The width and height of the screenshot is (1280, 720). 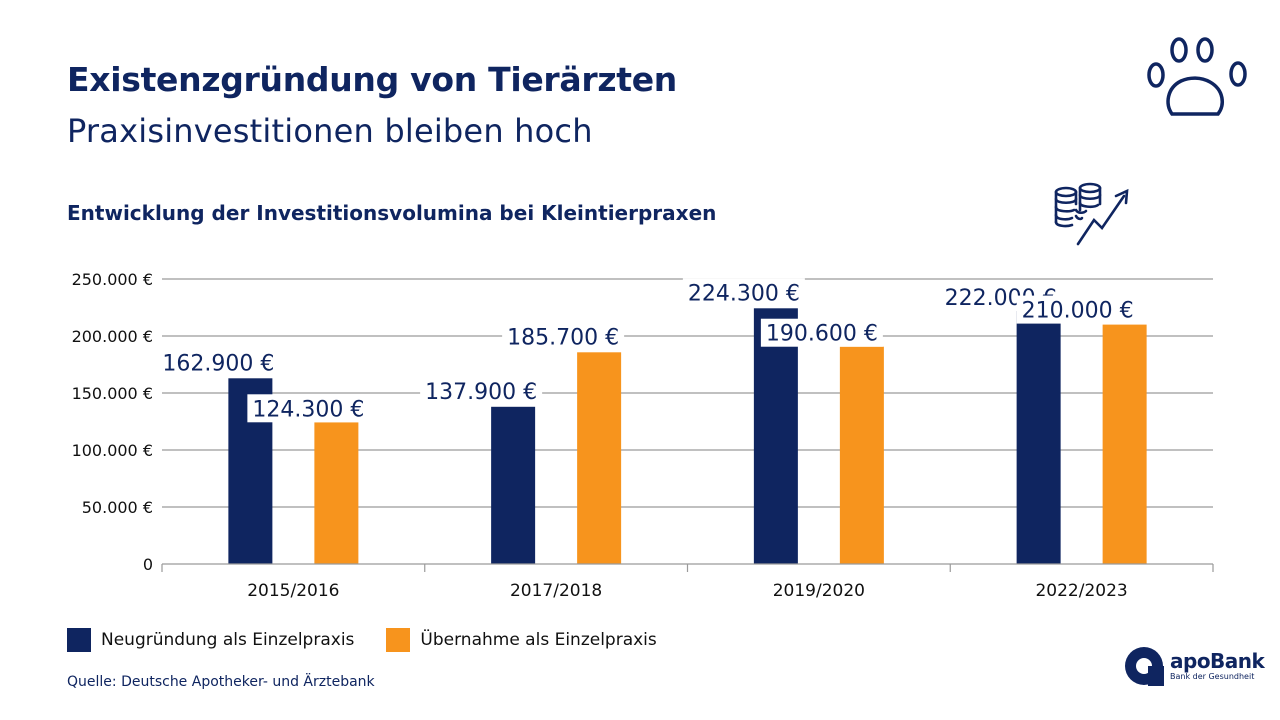 What do you see at coordinates (228, 640) in the screenshot?
I see `legend-label: Neugründung als Einzelpraxis` at bounding box center [228, 640].